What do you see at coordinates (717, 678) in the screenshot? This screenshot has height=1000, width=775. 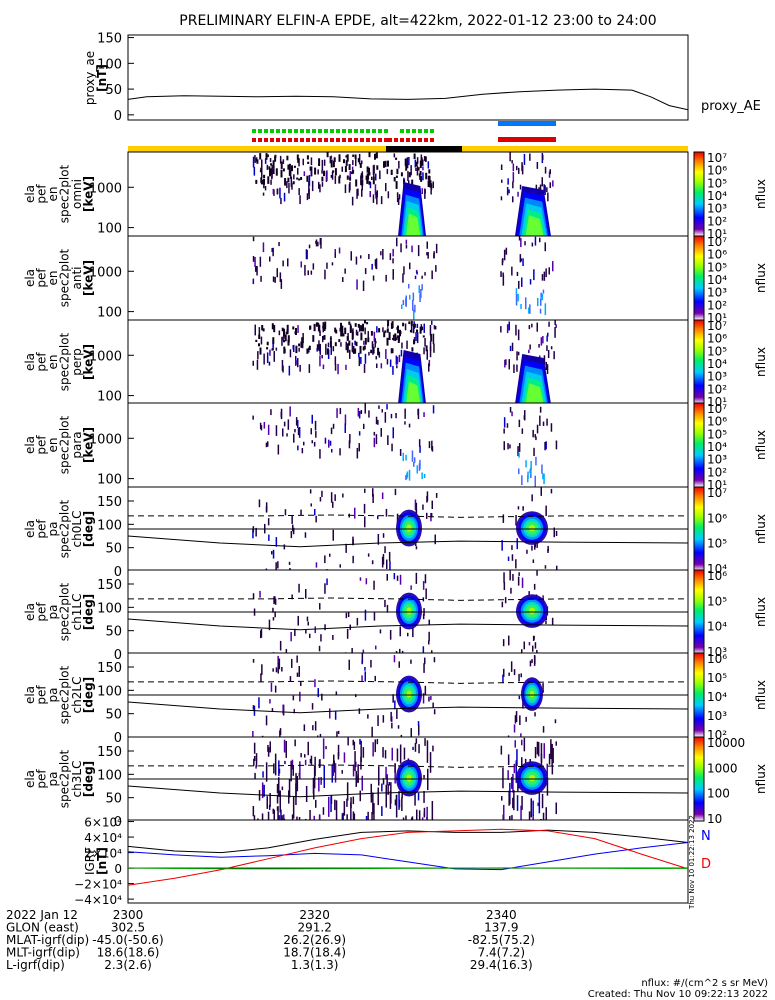 I see `colorbar-tick-label: 10⁵` at bounding box center [717, 678].